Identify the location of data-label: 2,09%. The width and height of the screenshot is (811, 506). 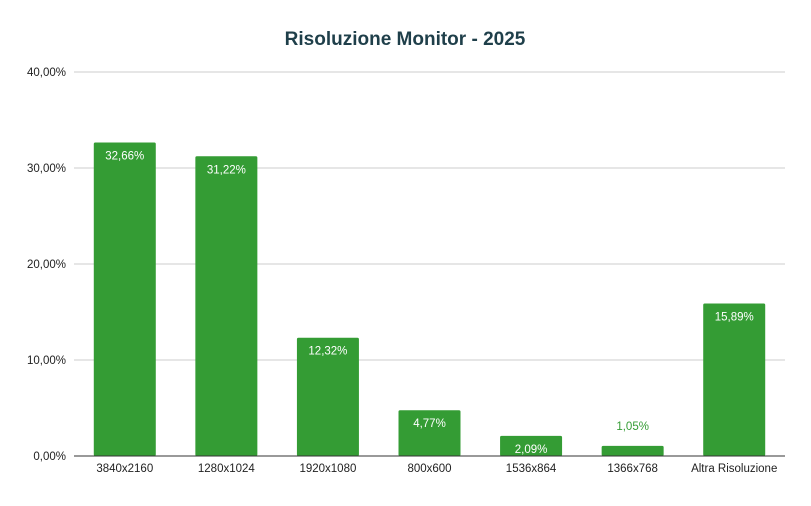
(531, 450).